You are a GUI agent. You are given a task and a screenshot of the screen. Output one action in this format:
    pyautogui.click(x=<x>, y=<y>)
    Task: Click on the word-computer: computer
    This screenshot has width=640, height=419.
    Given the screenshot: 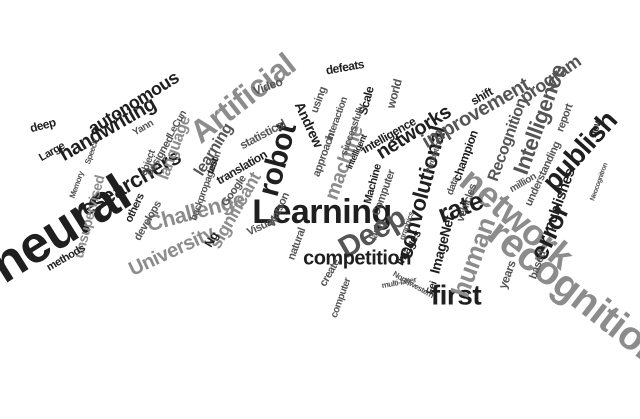 What is the action you would take?
    pyautogui.click(x=341, y=297)
    